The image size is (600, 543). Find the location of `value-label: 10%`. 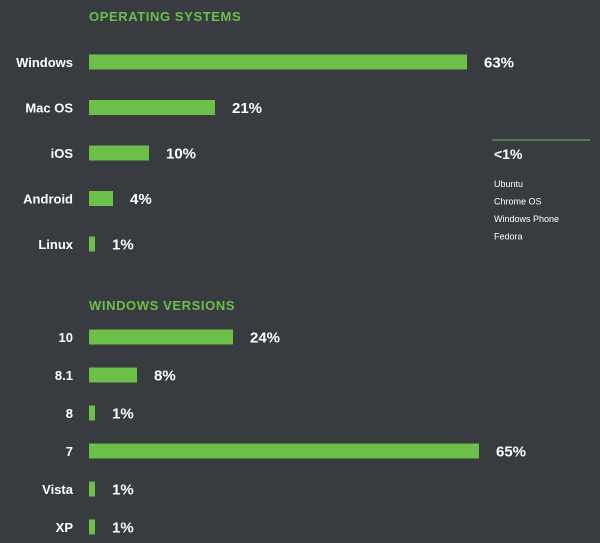

value-label: 10% is located at coordinates (181, 154).